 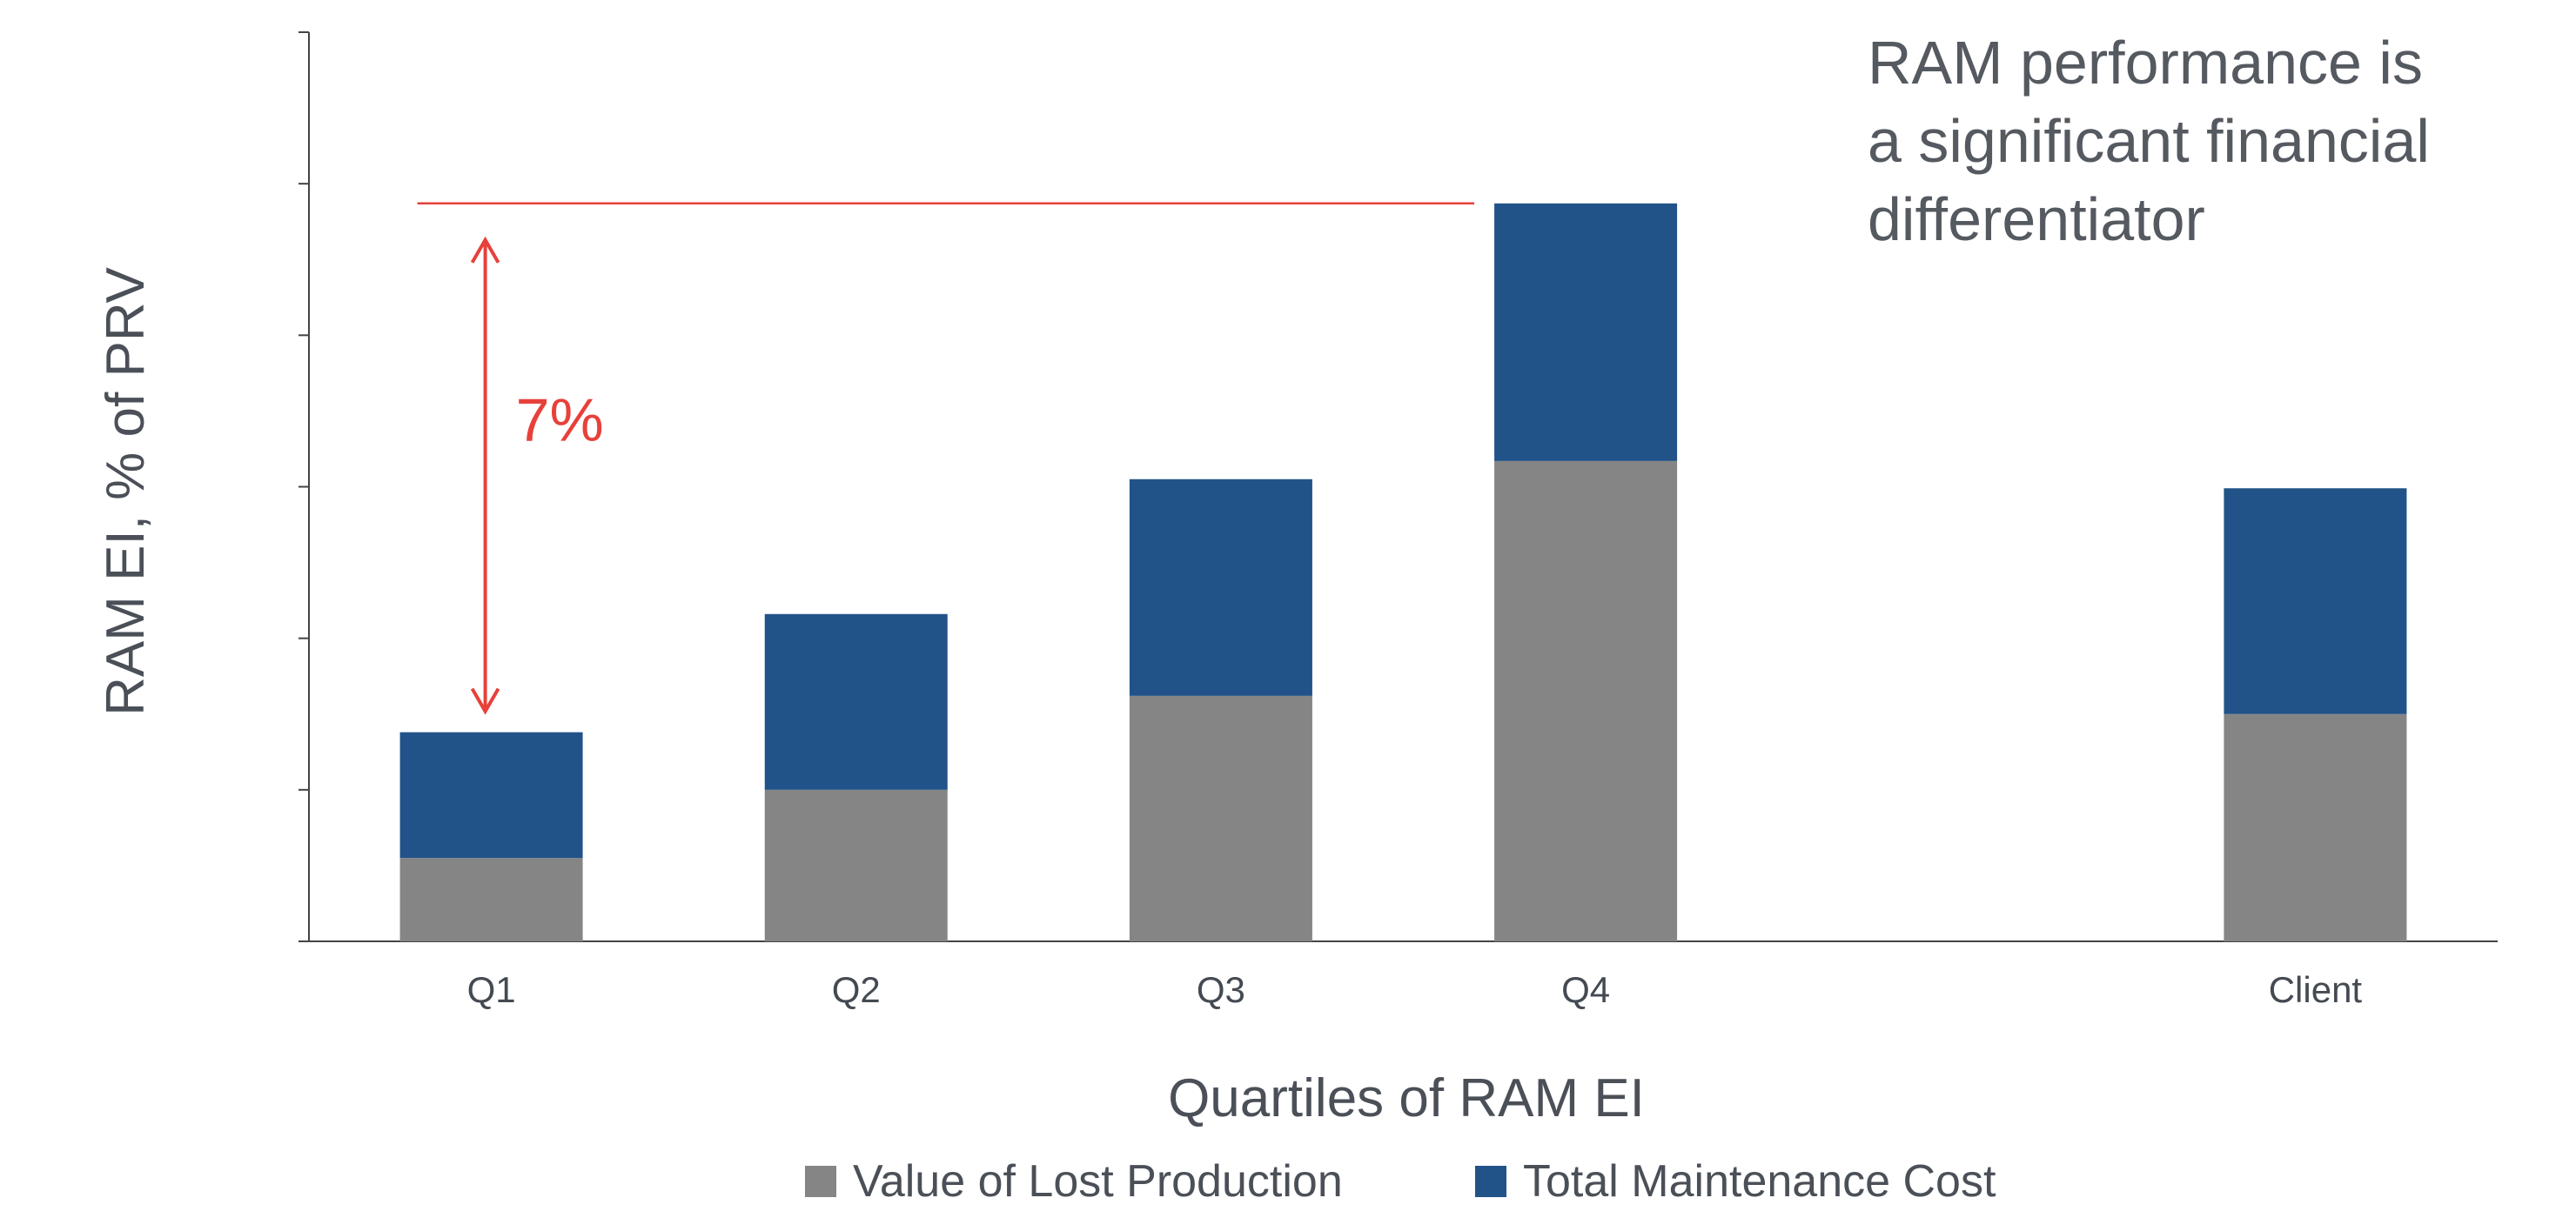 I want to click on gap-arrow-head-up, so click(x=485, y=250).